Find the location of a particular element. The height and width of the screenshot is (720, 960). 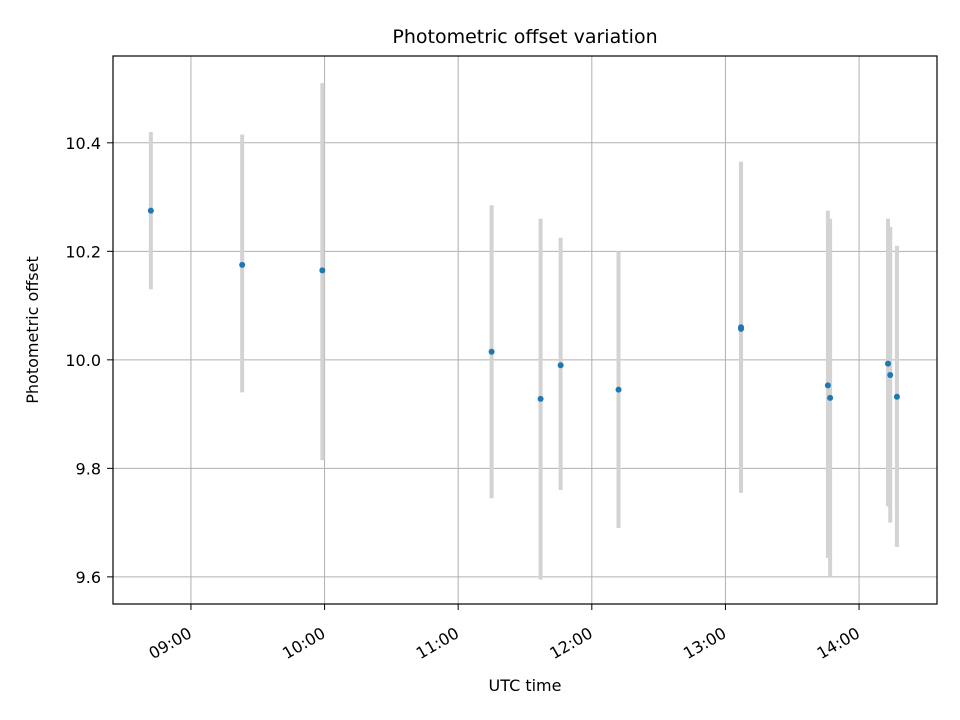

x-tick-label: 11:00 is located at coordinates (437, 643).